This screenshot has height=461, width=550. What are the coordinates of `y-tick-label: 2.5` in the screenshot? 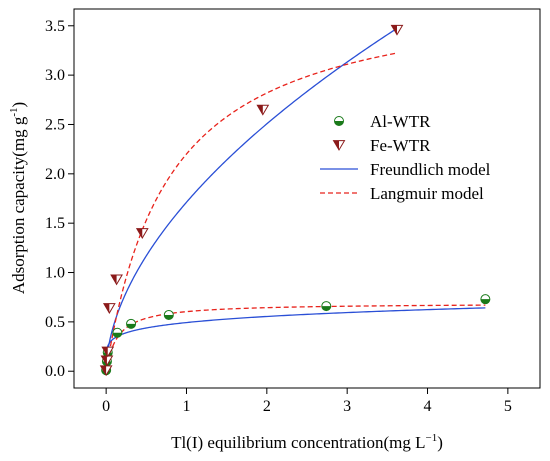 It's located at (55, 124).